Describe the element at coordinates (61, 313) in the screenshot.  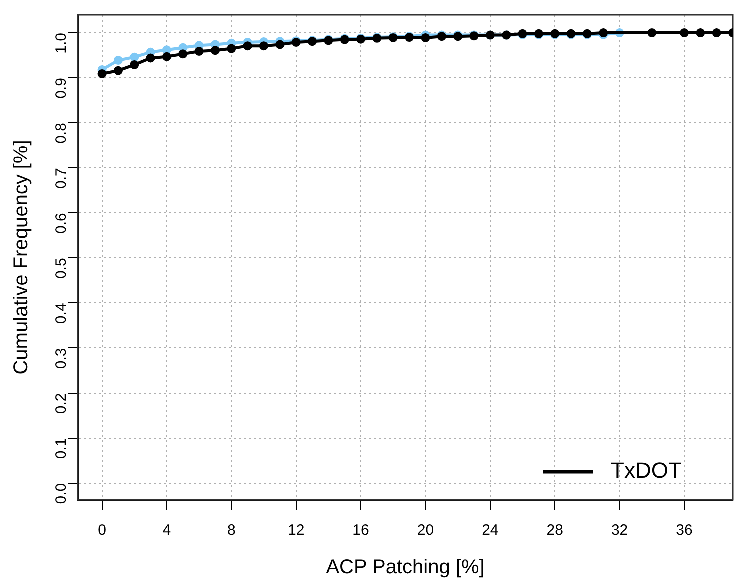
I see `y-tick-label: 0.4` at that location.